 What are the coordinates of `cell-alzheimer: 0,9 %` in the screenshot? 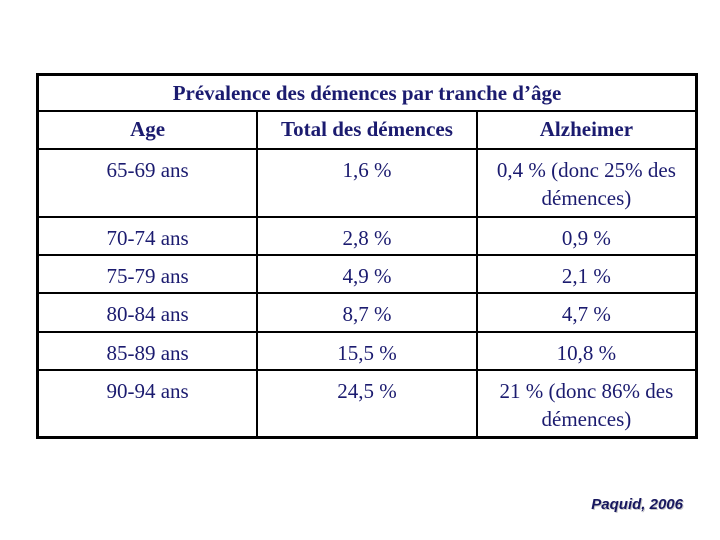 It's located at (586, 235).